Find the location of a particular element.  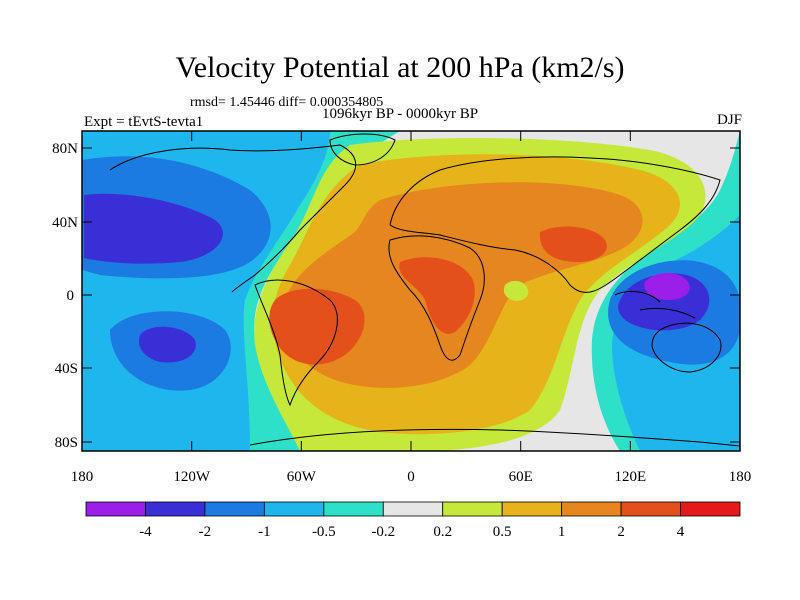

positive-region-strong-sa is located at coordinates (317, 326).